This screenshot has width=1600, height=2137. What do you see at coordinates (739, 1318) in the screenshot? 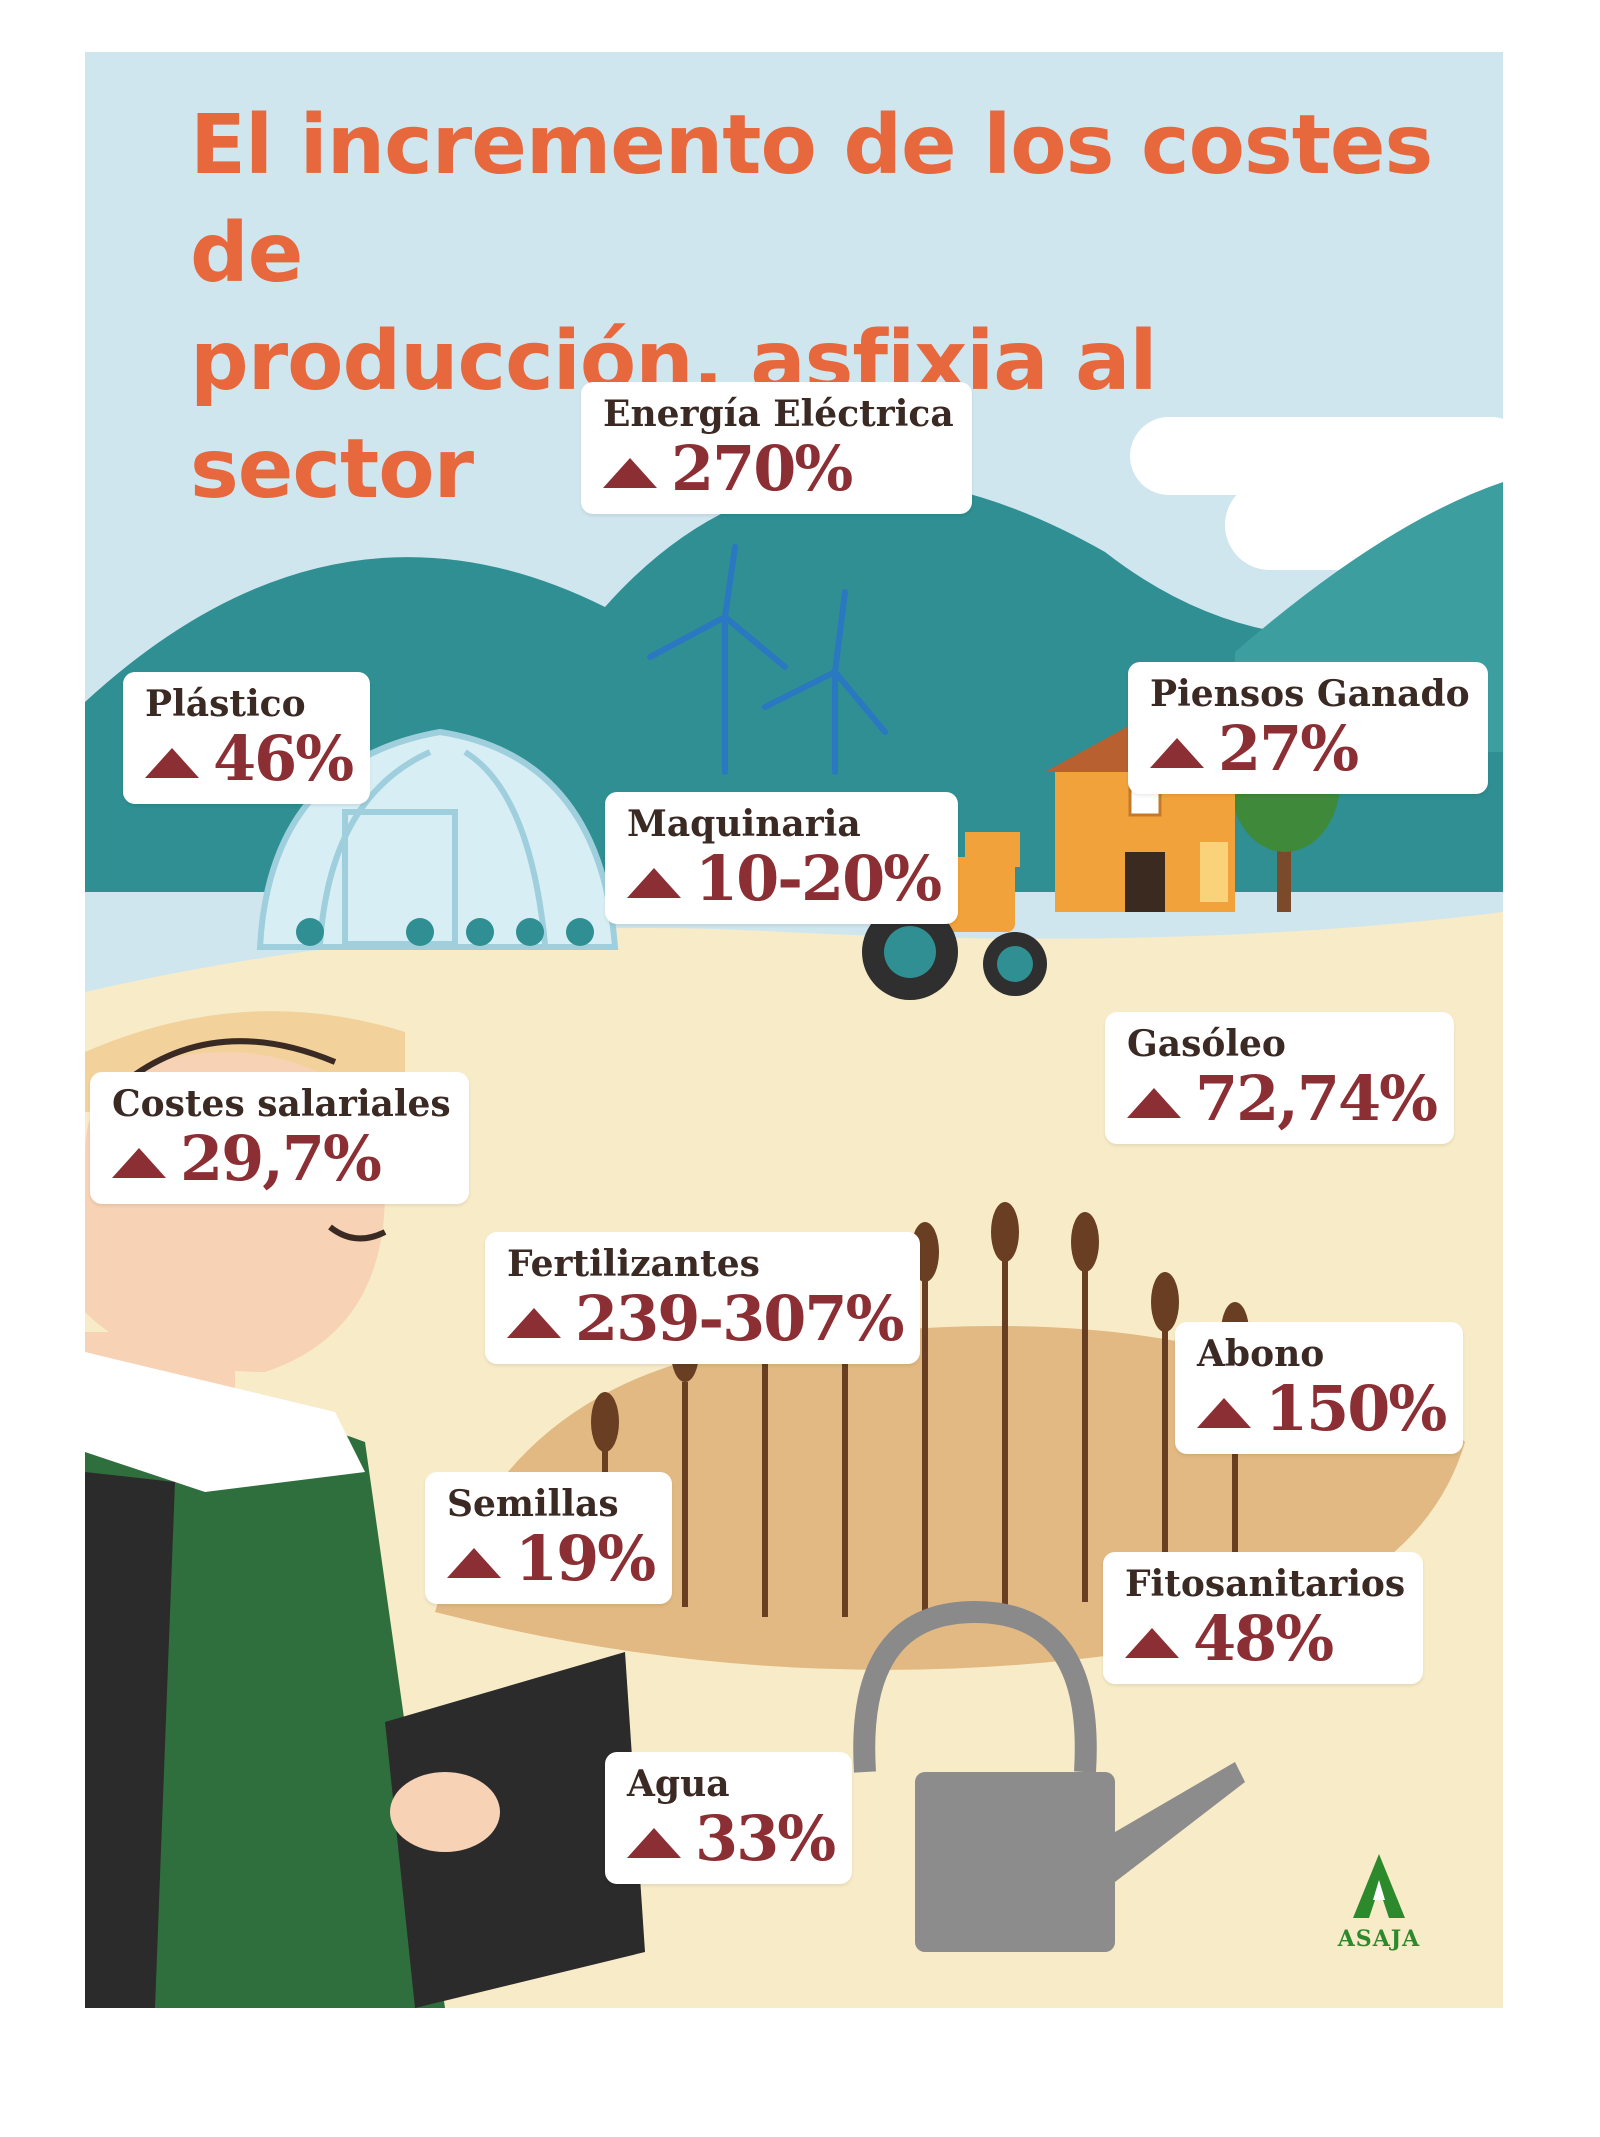
I see `cost-value: 239-307%` at bounding box center [739, 1318].